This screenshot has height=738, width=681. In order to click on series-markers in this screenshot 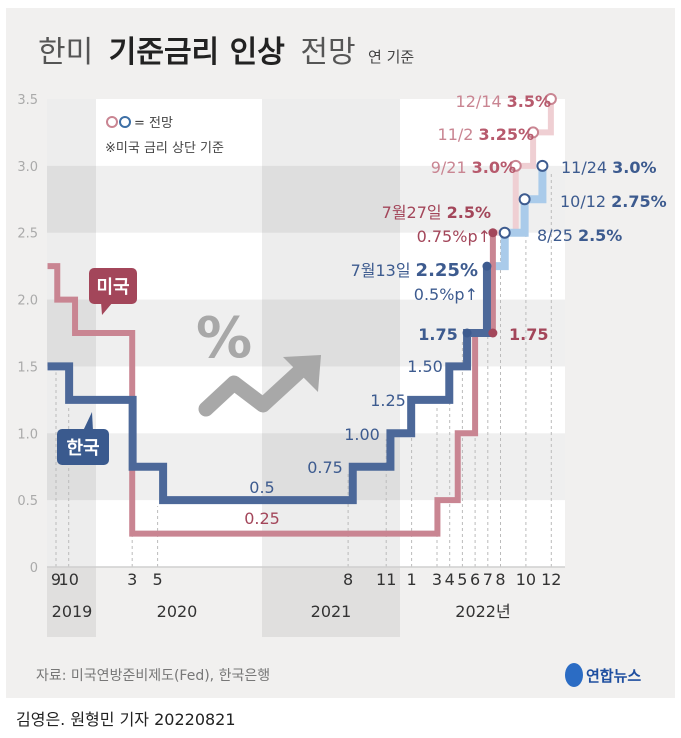, I will do `click(509, 215)`.